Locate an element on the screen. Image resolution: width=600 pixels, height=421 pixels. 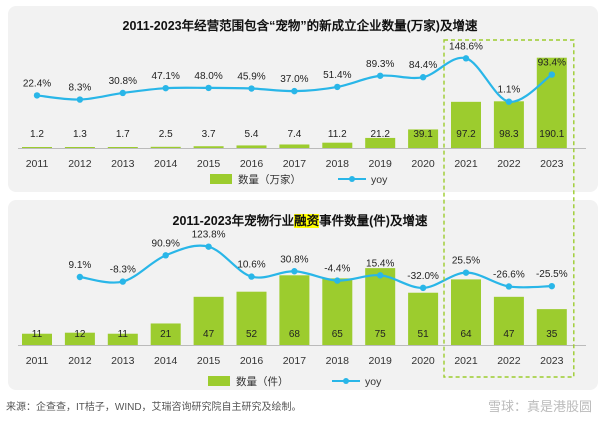
bar-label-2011: 11 is located at coordinates (37, 334).